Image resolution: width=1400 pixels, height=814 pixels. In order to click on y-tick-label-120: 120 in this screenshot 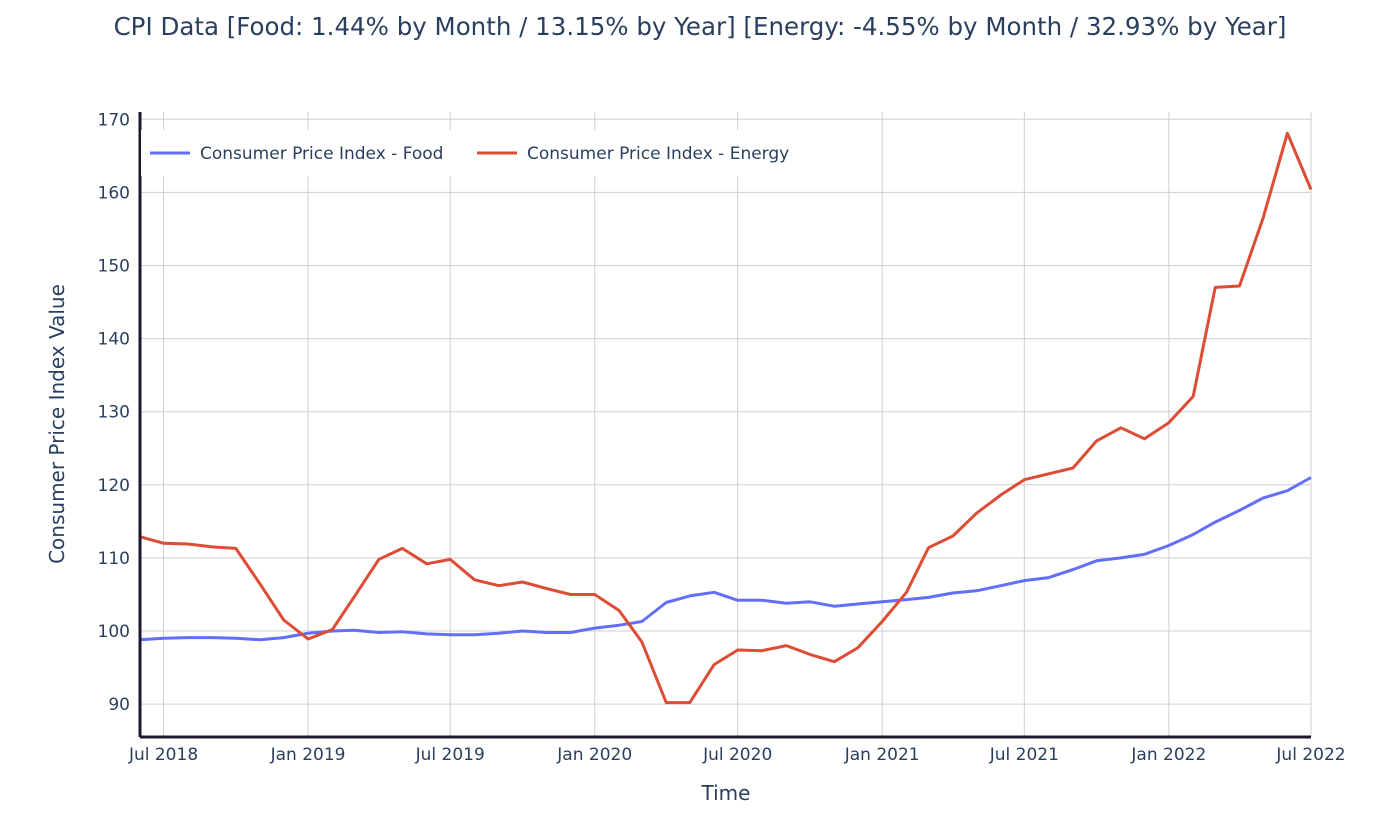, I will do `click(114, 486)`.